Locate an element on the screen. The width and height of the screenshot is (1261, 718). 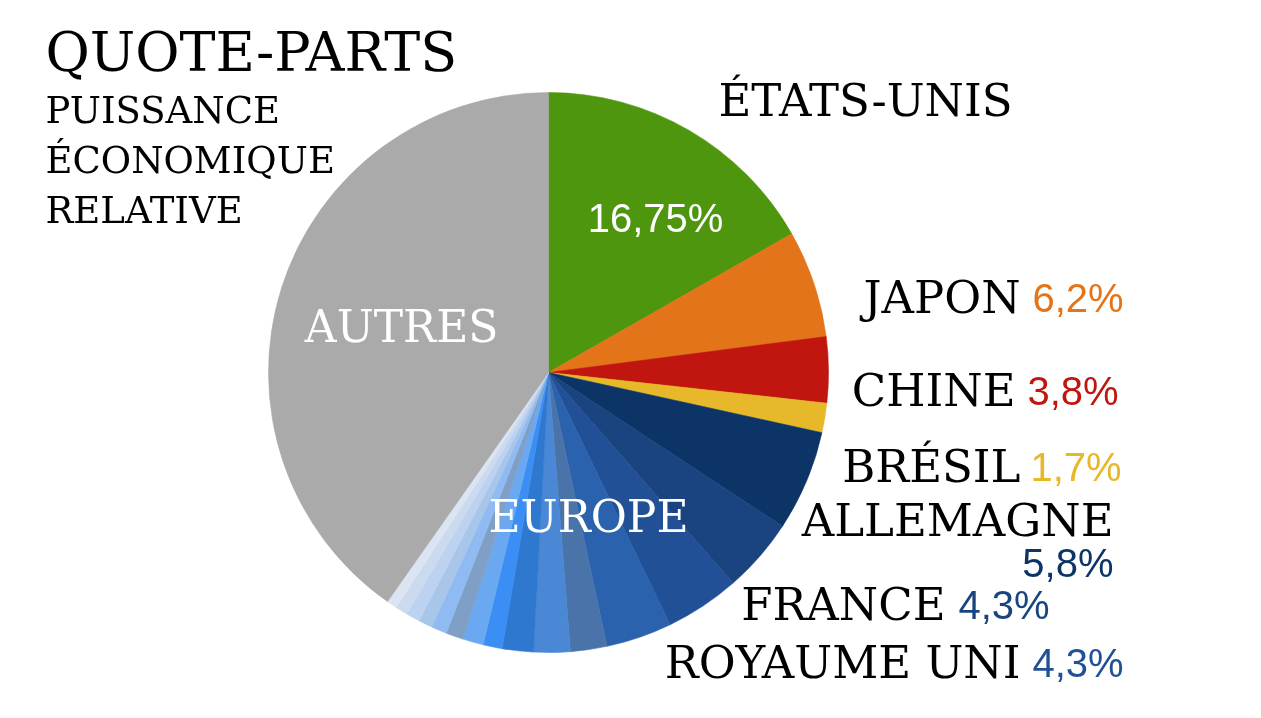
slice-label: ROYAUME UNI is located at coordinates (842, 662).